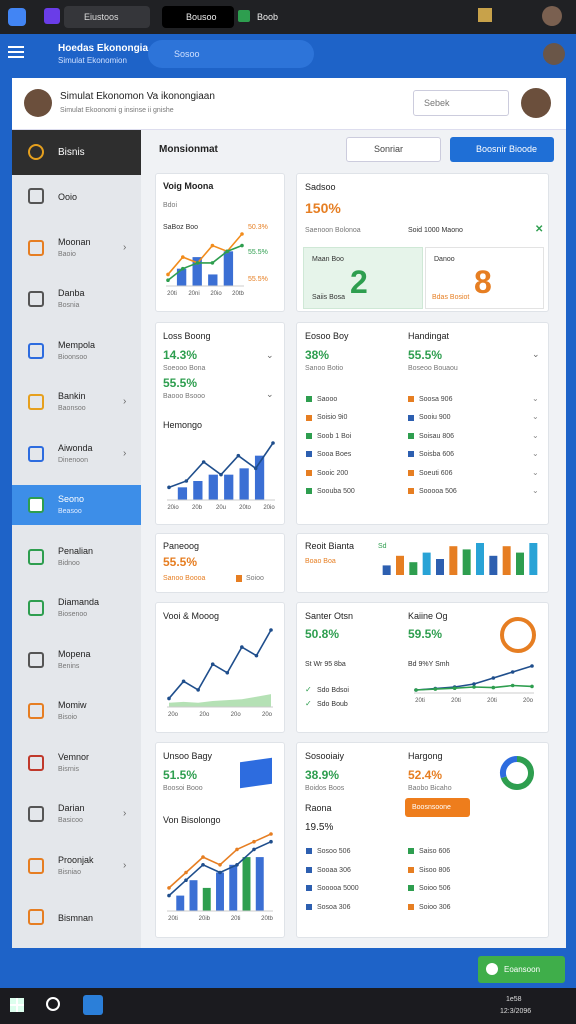  I want to click on sidebar-label: Proonjak, so click(76, 859).